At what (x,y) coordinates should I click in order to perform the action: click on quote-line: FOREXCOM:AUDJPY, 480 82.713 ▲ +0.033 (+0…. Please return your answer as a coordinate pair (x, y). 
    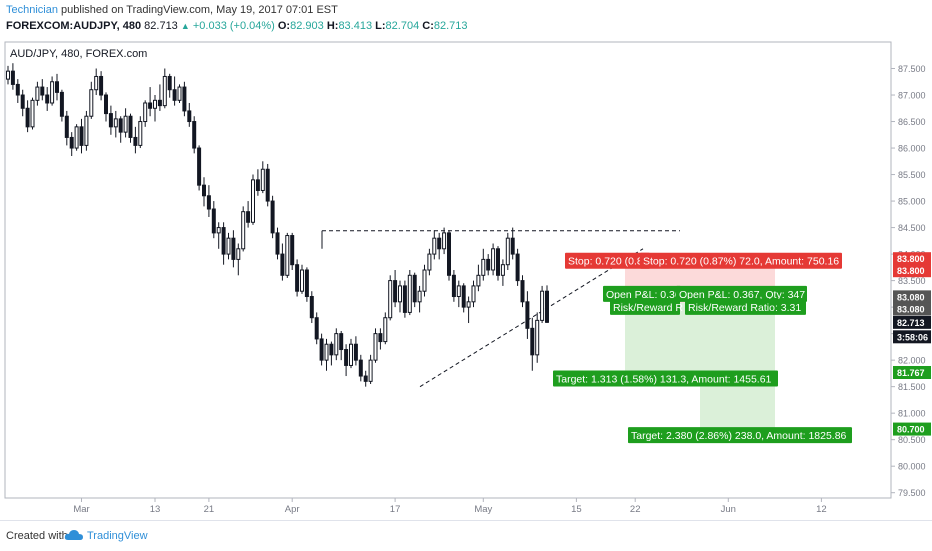
    Looking at the image, I should click on (237, 26).